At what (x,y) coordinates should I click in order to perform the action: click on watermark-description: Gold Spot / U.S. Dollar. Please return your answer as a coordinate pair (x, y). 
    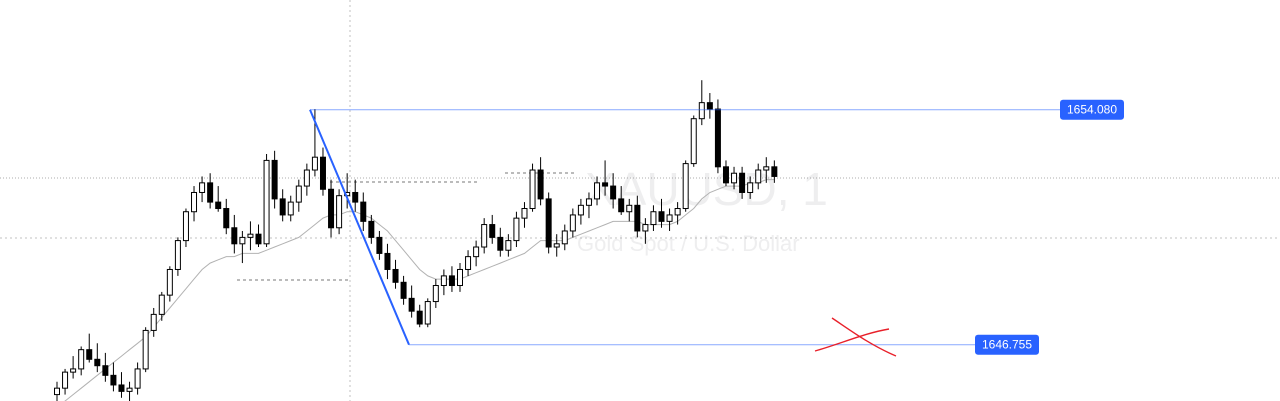
    Looking at the image, I should click on (688, 243).